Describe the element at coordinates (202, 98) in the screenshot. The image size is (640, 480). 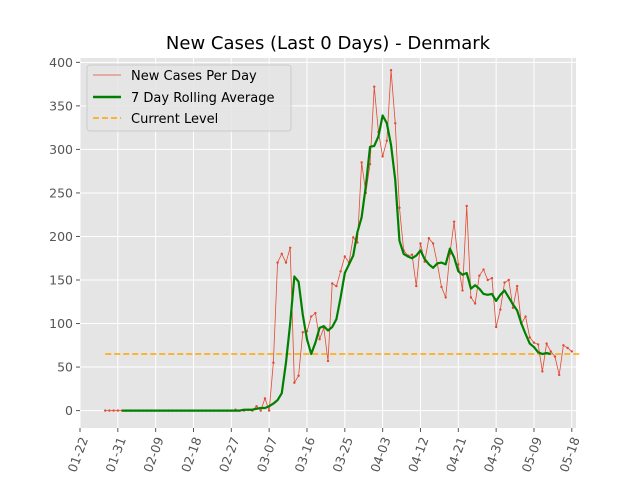
I see `legend-label-rolling-average: 7 Day Rolling Average` at that location.